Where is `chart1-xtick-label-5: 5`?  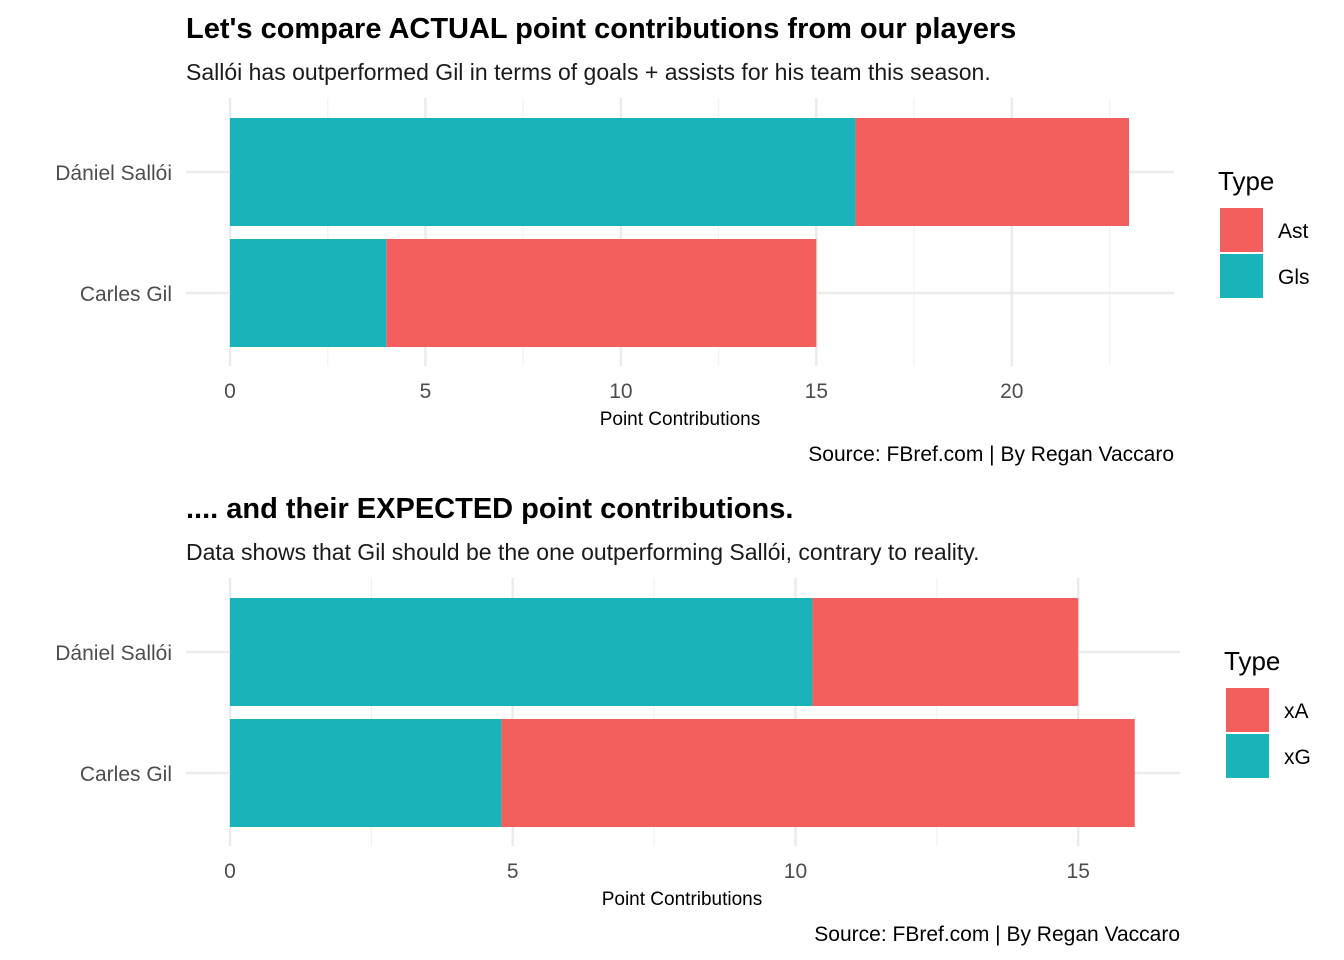 chart1-xtick-label-5: 5 is located at coordinates (426, 391).